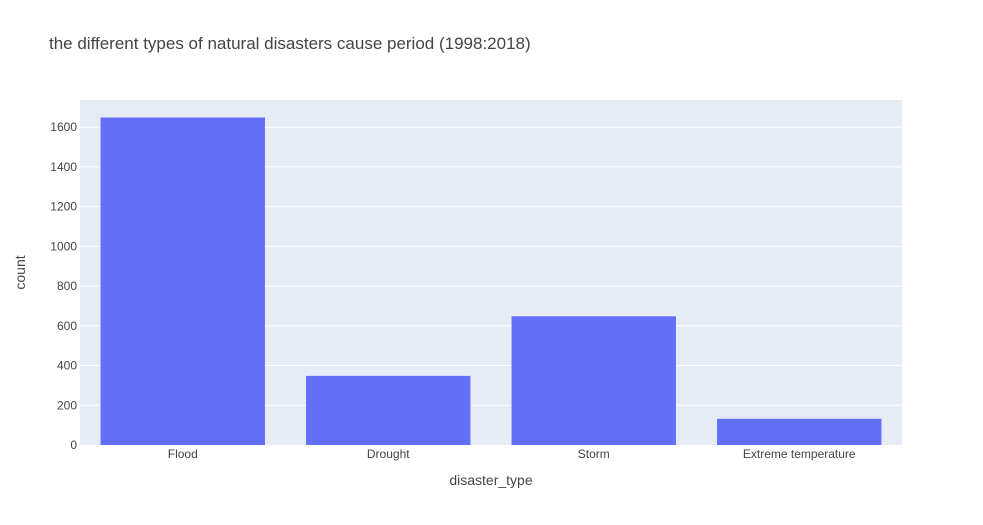  What do you see at coordinates (512, 454) in the screenshot?
I see `x-axis-ticks: Flood Drought Storm Extreme temperature` at bounding box center [512, 454].